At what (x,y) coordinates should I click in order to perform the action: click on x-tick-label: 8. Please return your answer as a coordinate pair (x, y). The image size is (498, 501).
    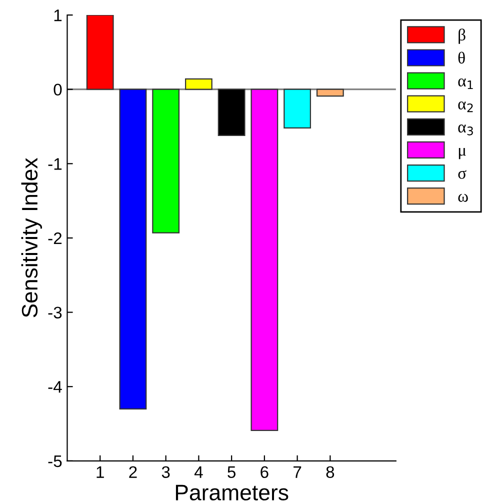
    Looking at the image, I should click on (330, 472).